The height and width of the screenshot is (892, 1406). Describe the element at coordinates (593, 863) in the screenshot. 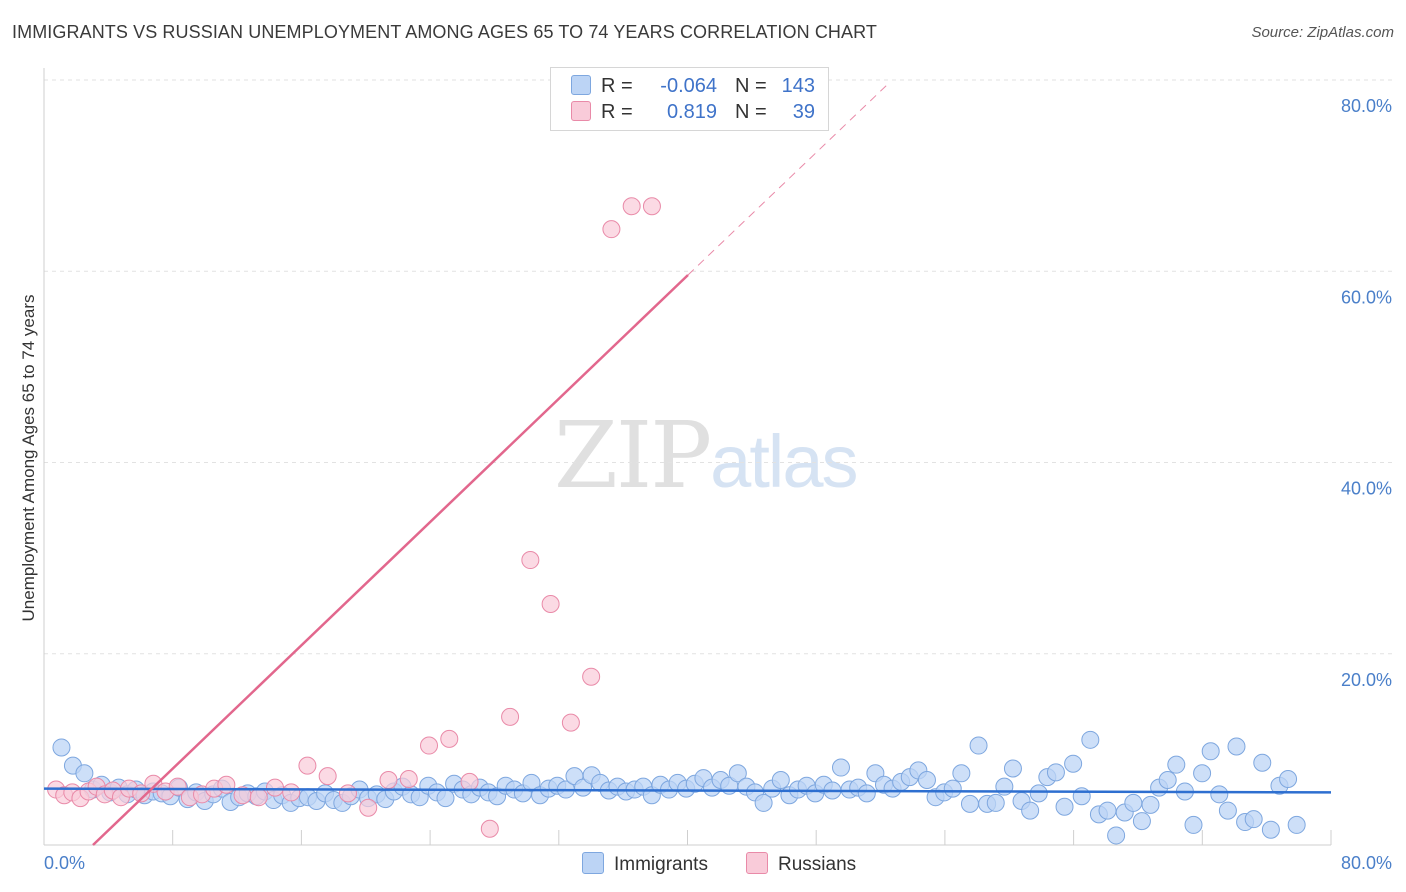

I see `immigrants-legend-swatch` at that location.